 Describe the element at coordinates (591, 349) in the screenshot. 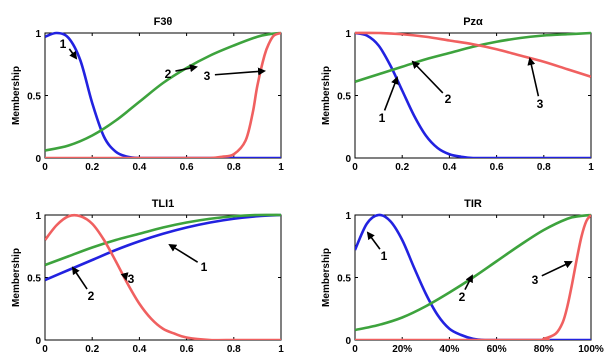

I see `x-tick-label: 100%` at that location.